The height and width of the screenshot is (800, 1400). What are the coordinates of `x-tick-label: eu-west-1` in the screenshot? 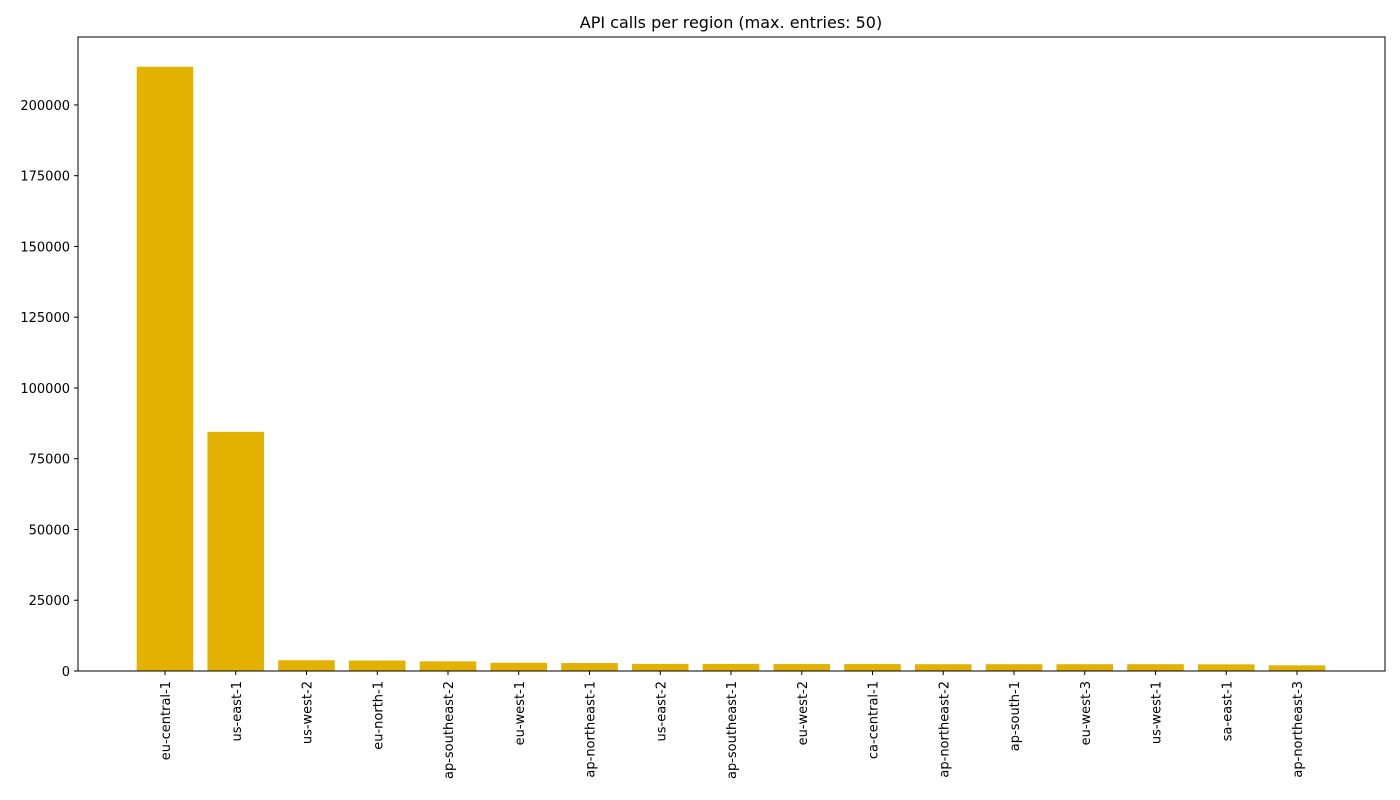 It's located at (520, 713).